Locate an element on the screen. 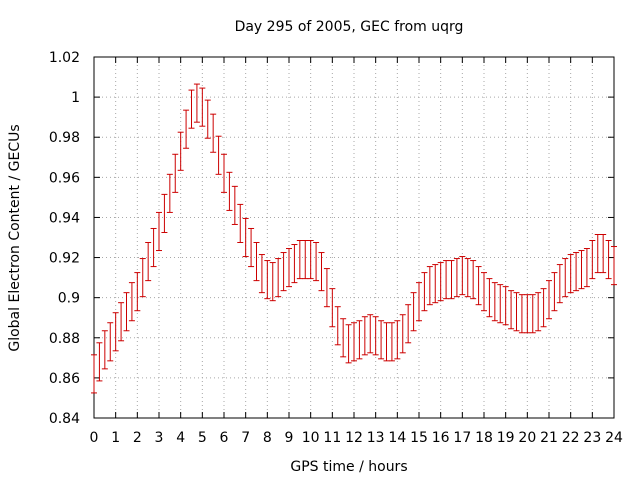 This screenshot has width=640, height=480. y-tick-label: 0.94 is located at coordinates (64, 218).